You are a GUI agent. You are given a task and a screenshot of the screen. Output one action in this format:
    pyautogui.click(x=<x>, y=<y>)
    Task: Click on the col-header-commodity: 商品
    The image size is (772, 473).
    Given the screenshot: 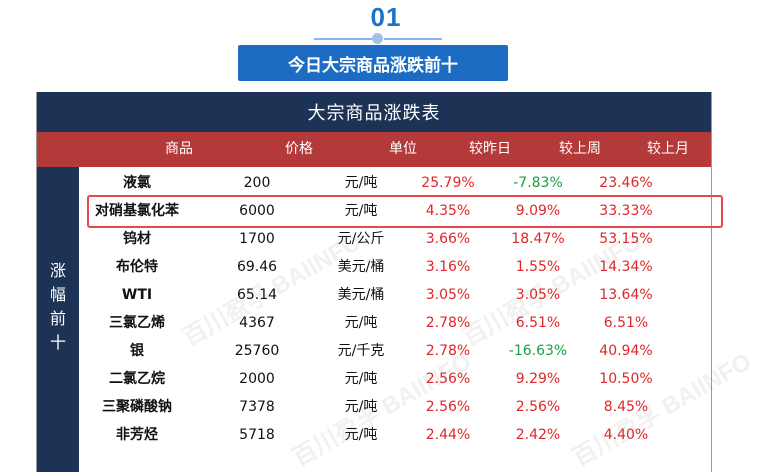 What is the action you would take?
    pyautogui.click(x=179, y=149)
    